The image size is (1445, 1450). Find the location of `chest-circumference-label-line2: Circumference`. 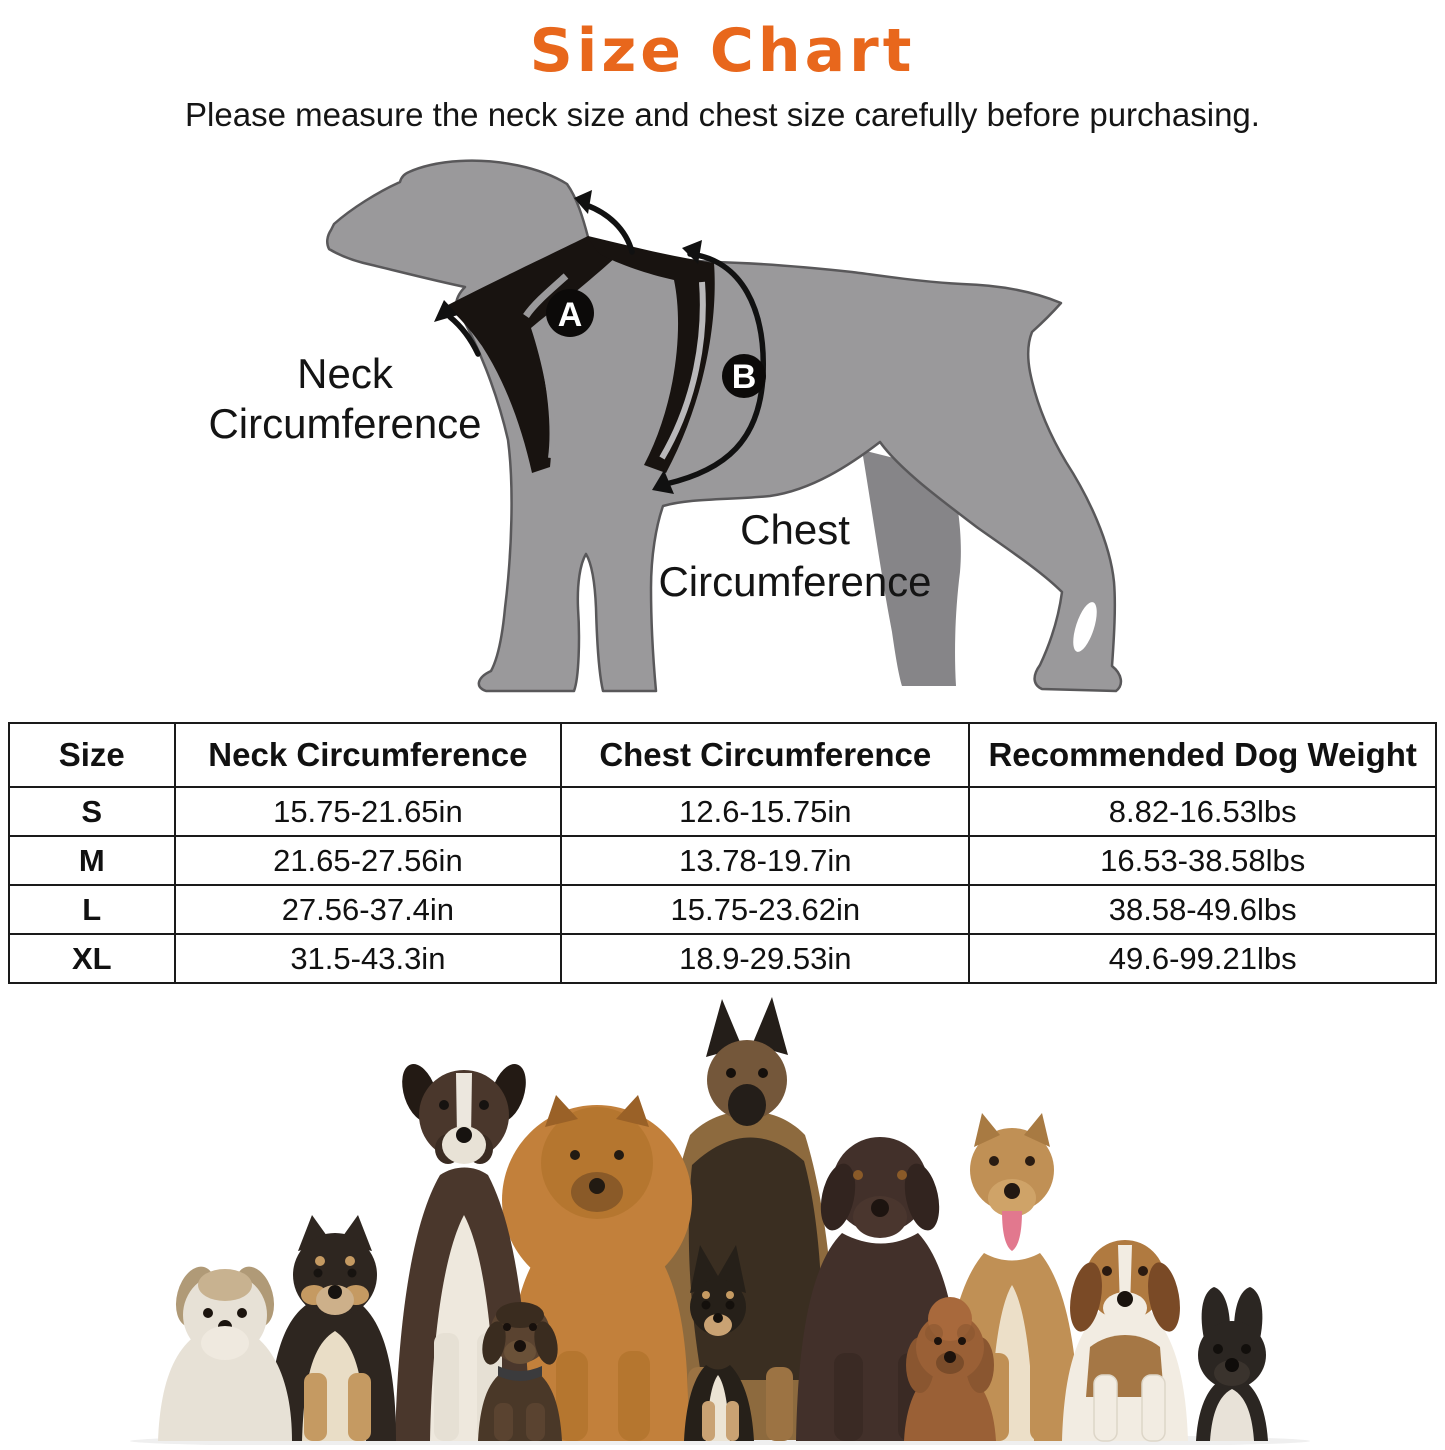

chest-circumference-label-line2: Circumference is located at coordinates (794, 581).